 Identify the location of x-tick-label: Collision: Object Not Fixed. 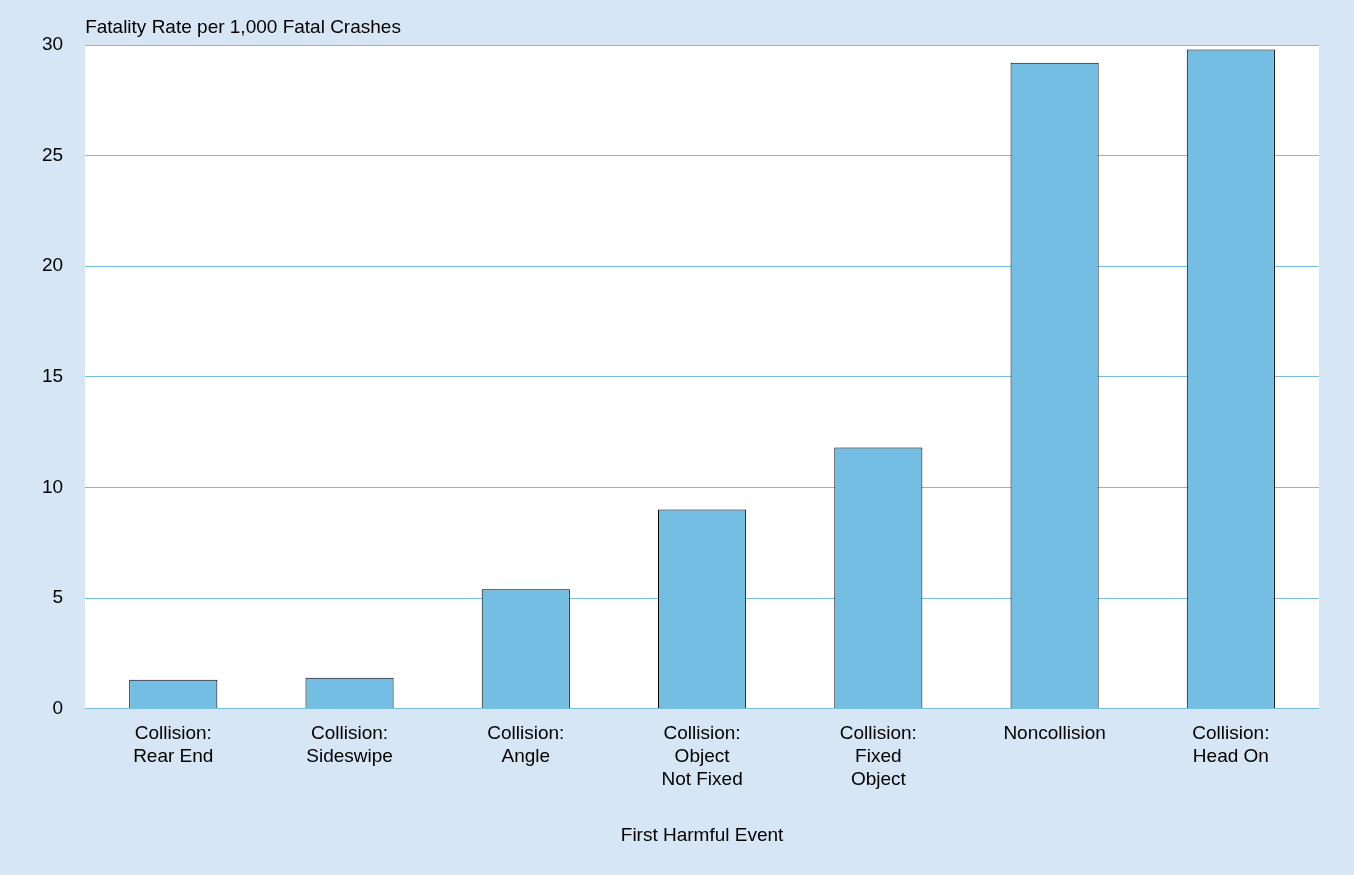
(702, 755).